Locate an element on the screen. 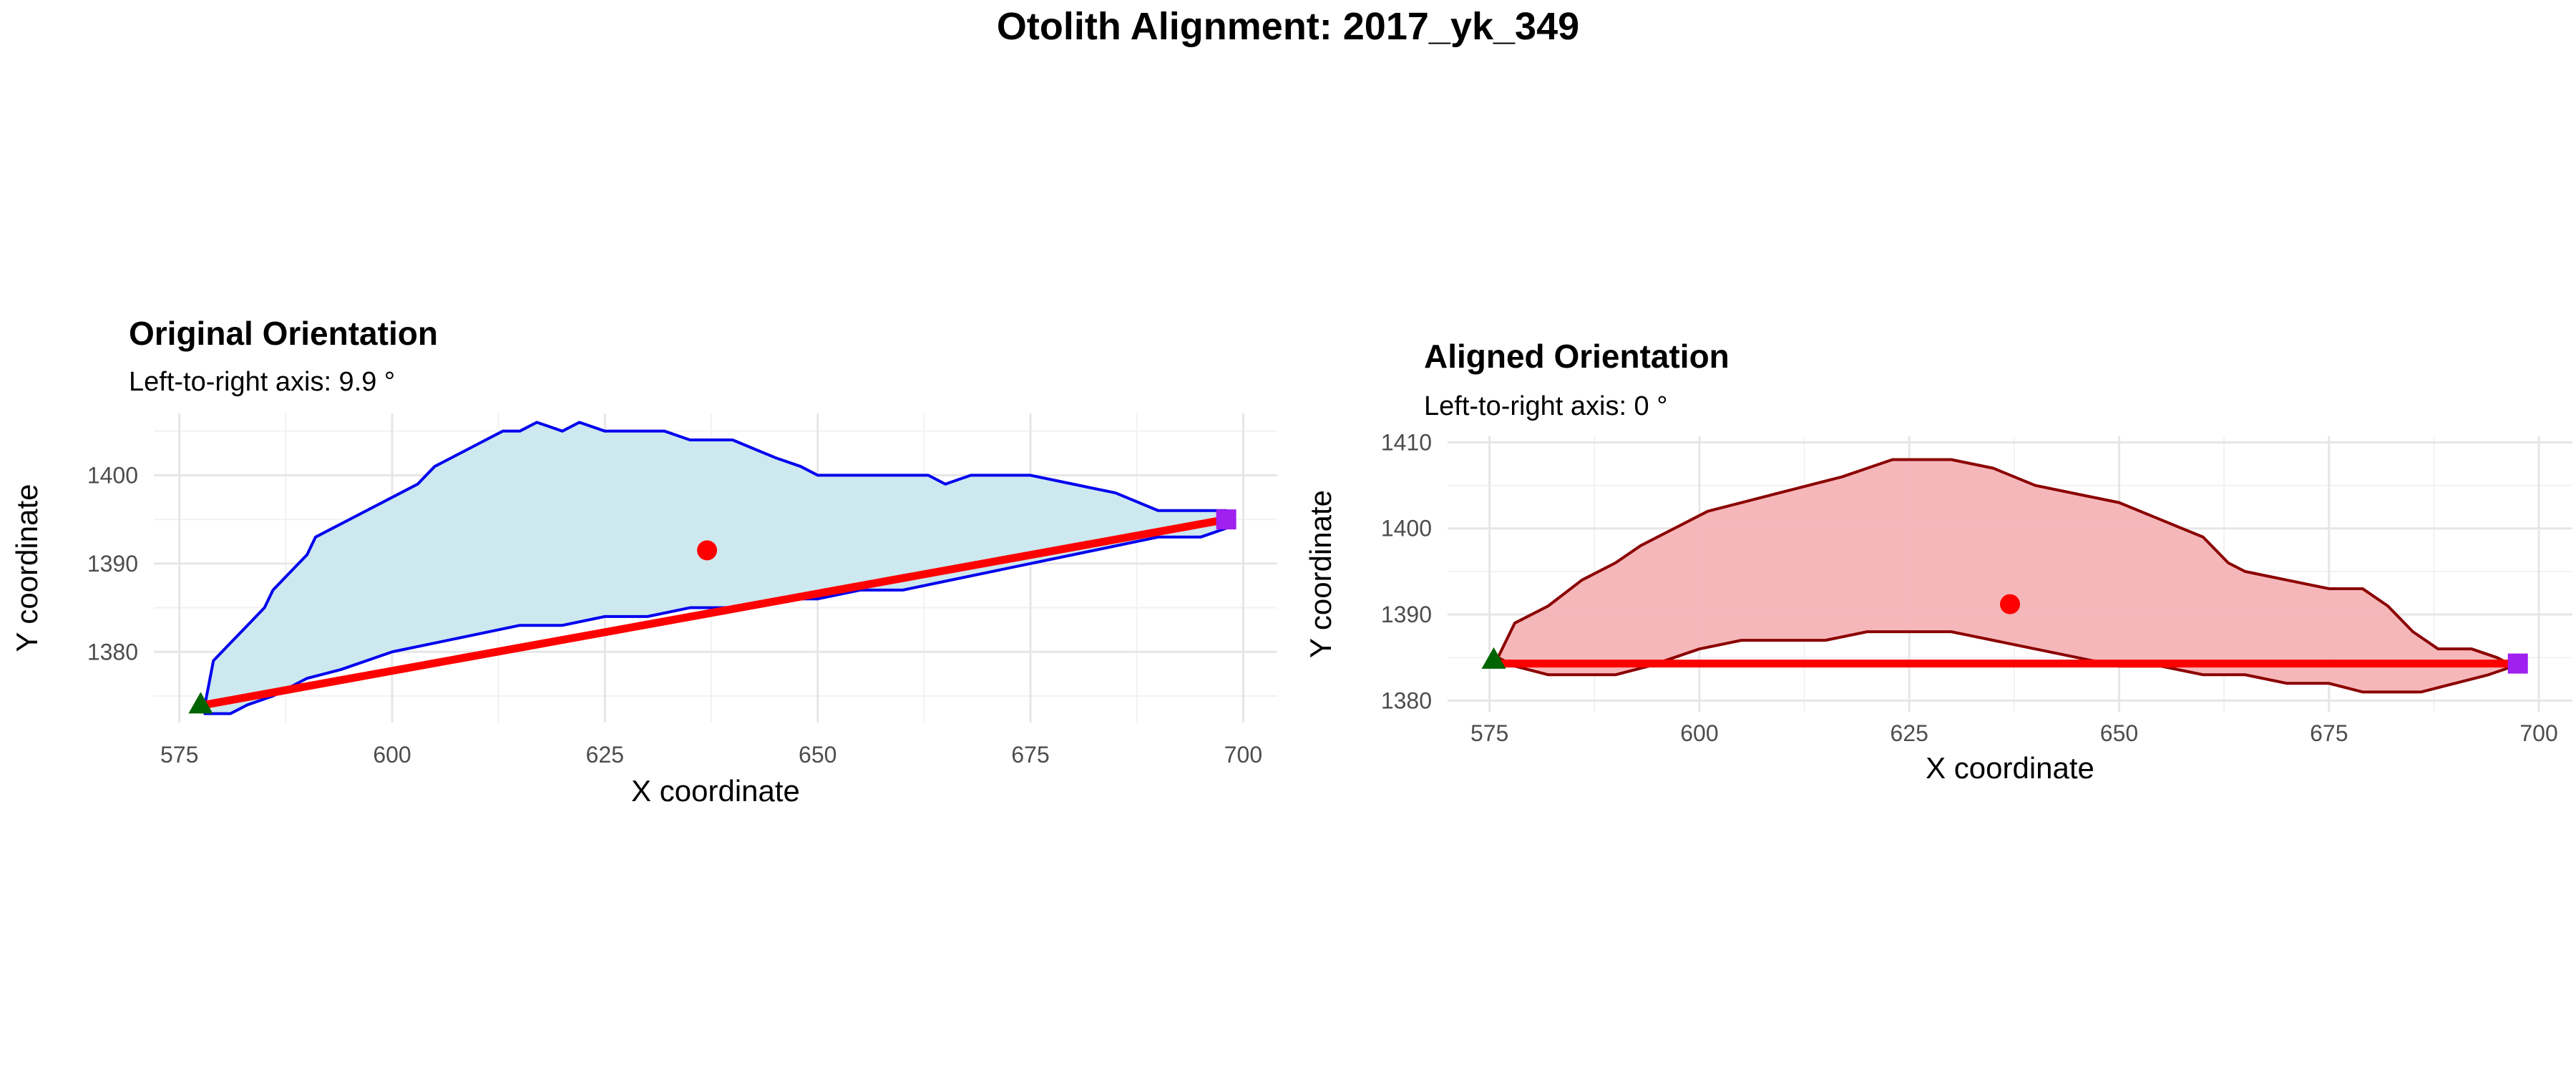  y-tick-label: 1410 is located at coordinates (1406, 442).